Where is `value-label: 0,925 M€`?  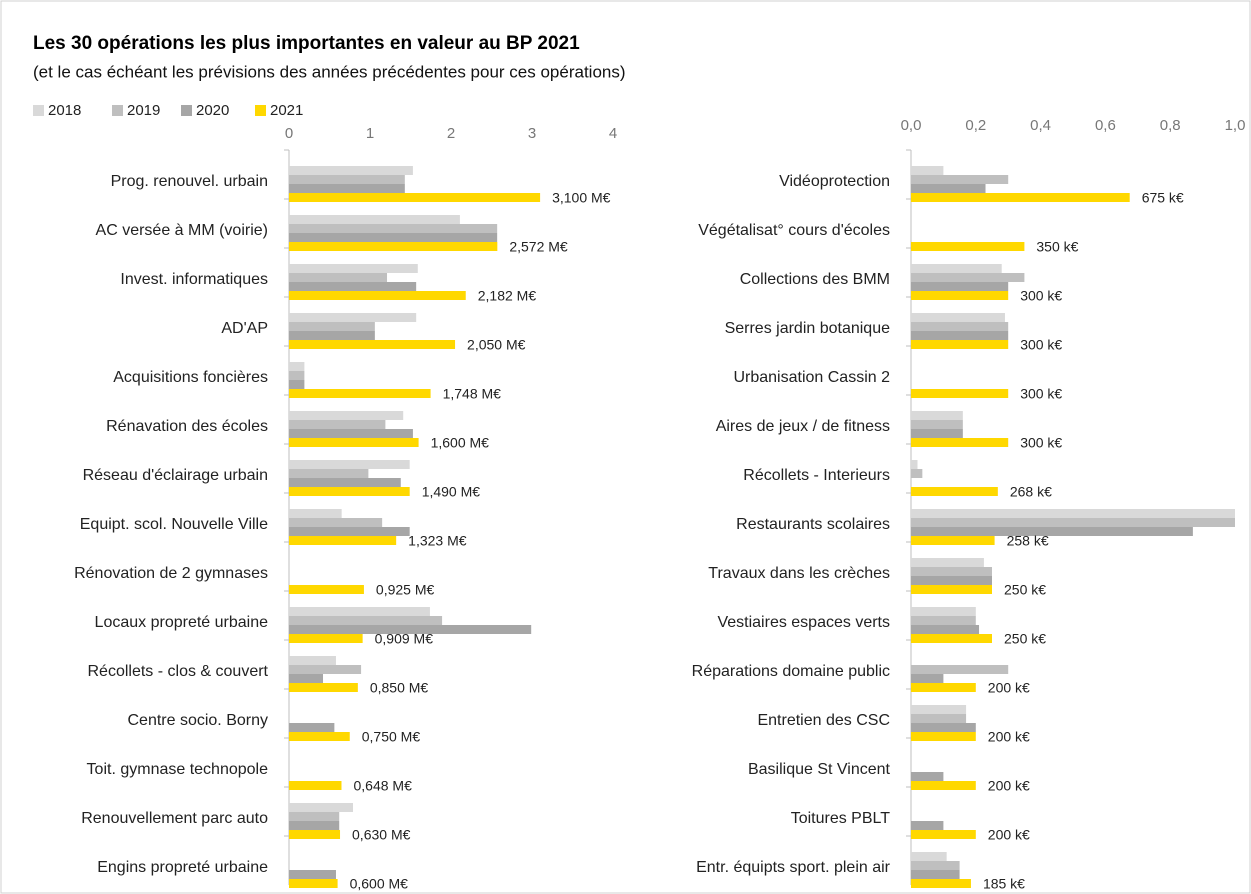 value-label: 0,925 M€ is located at coordinates (405, 590).